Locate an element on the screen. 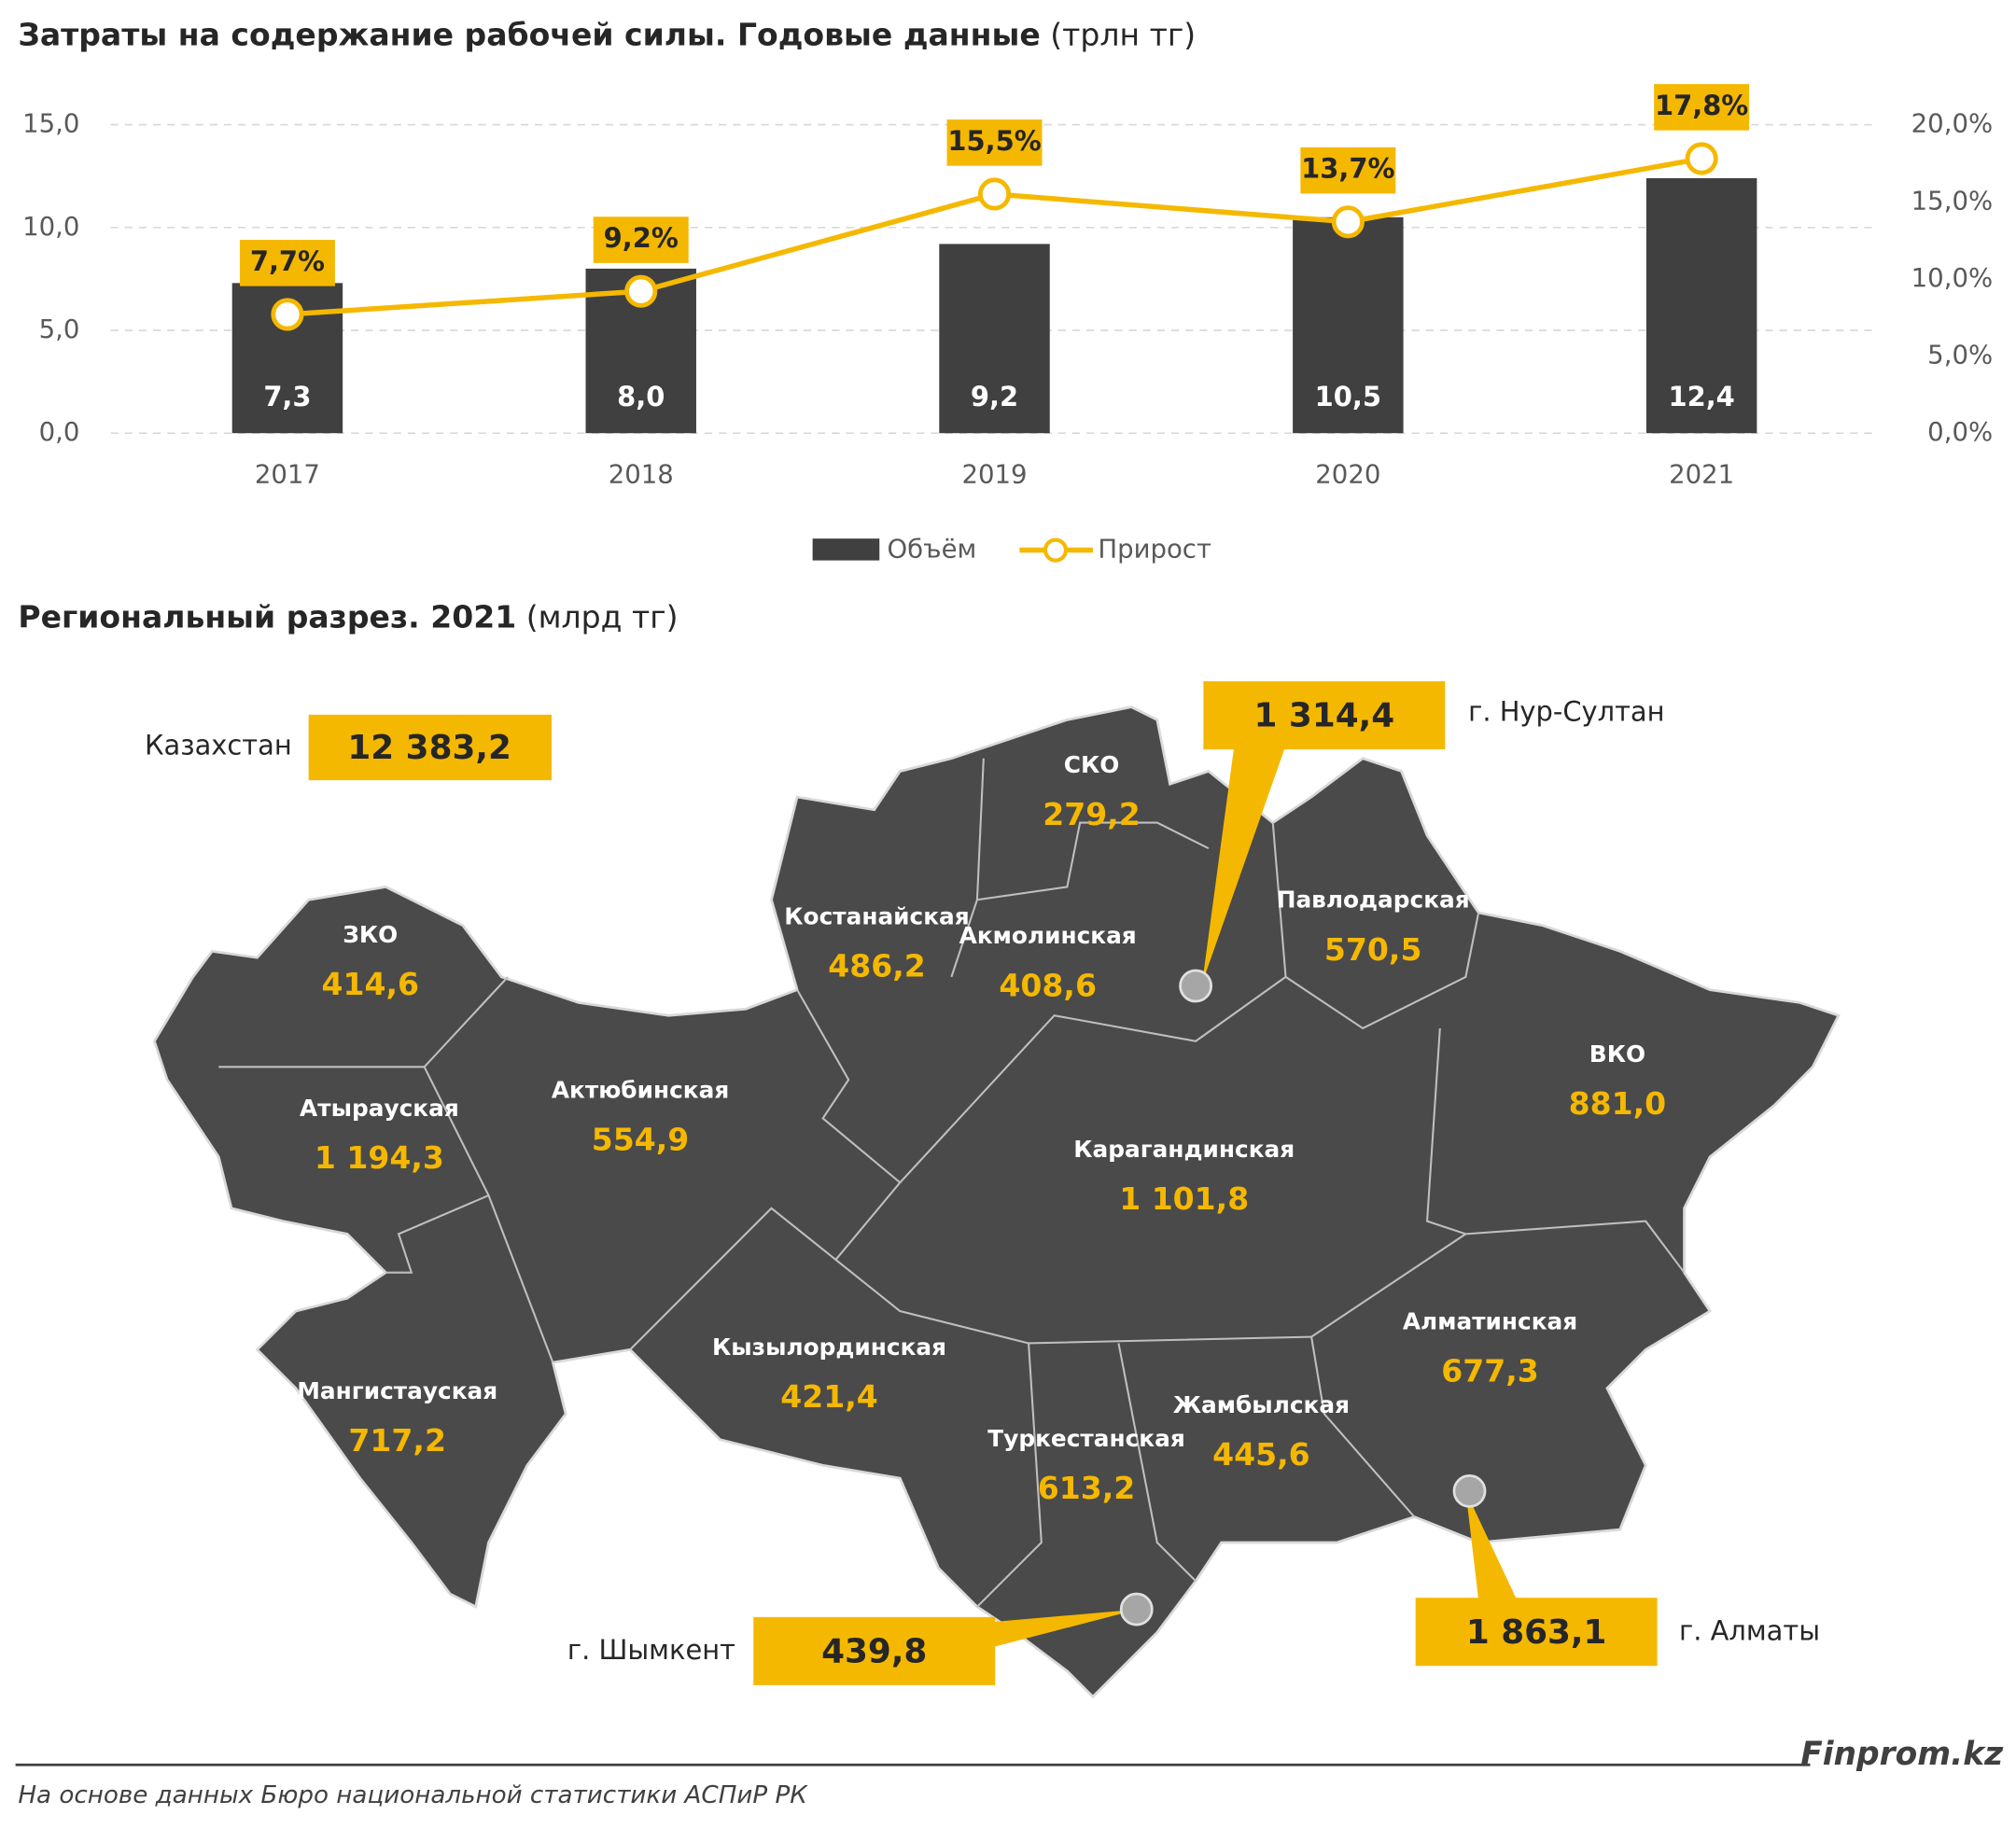  growth-value-label: 15,5% is located at coordinates (994, 141).